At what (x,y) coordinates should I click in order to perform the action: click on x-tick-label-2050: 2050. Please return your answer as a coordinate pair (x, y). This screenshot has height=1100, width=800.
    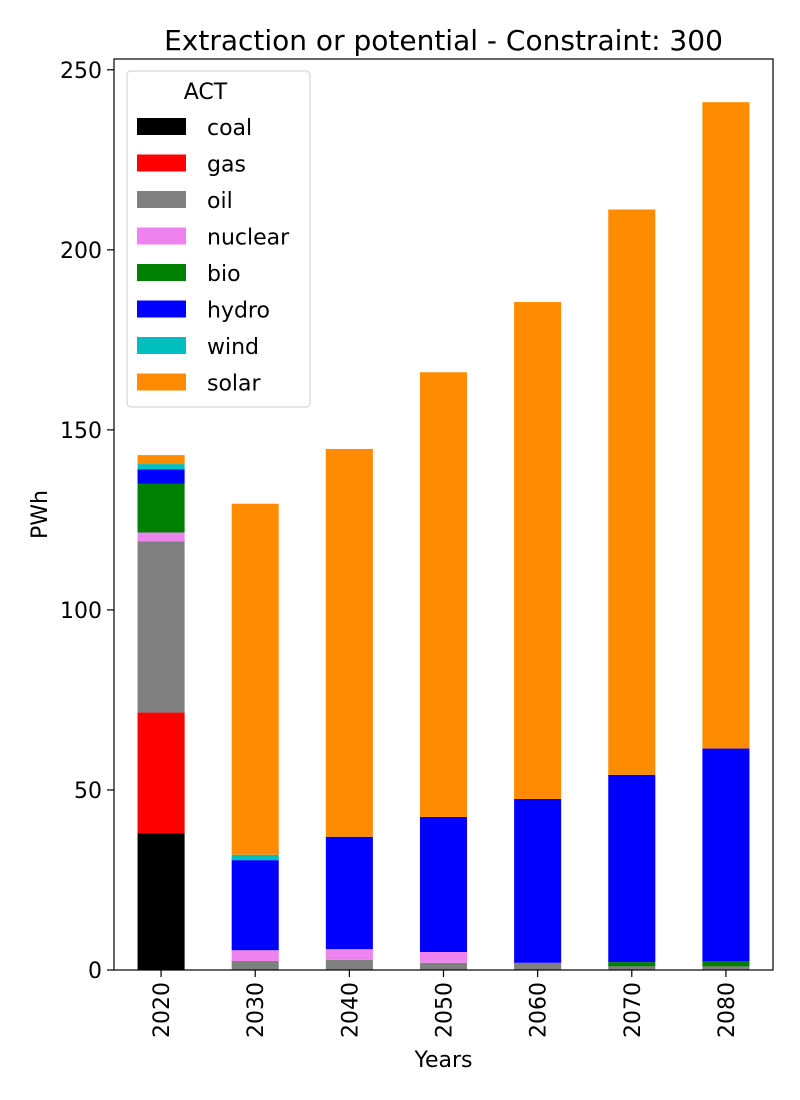
    Looking at the image, I should click on (445, 1010).